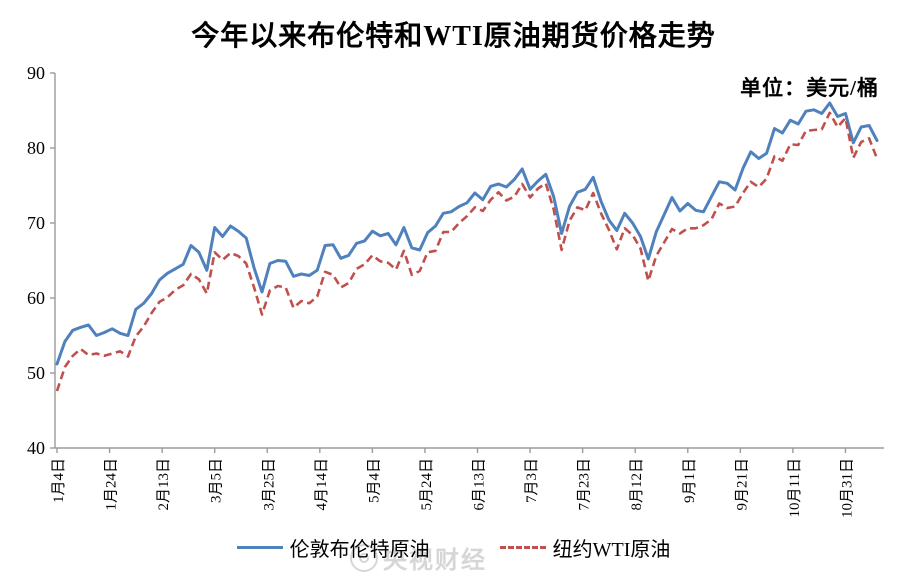  I want to click on y-tick-label: 80, so click(36, 148).